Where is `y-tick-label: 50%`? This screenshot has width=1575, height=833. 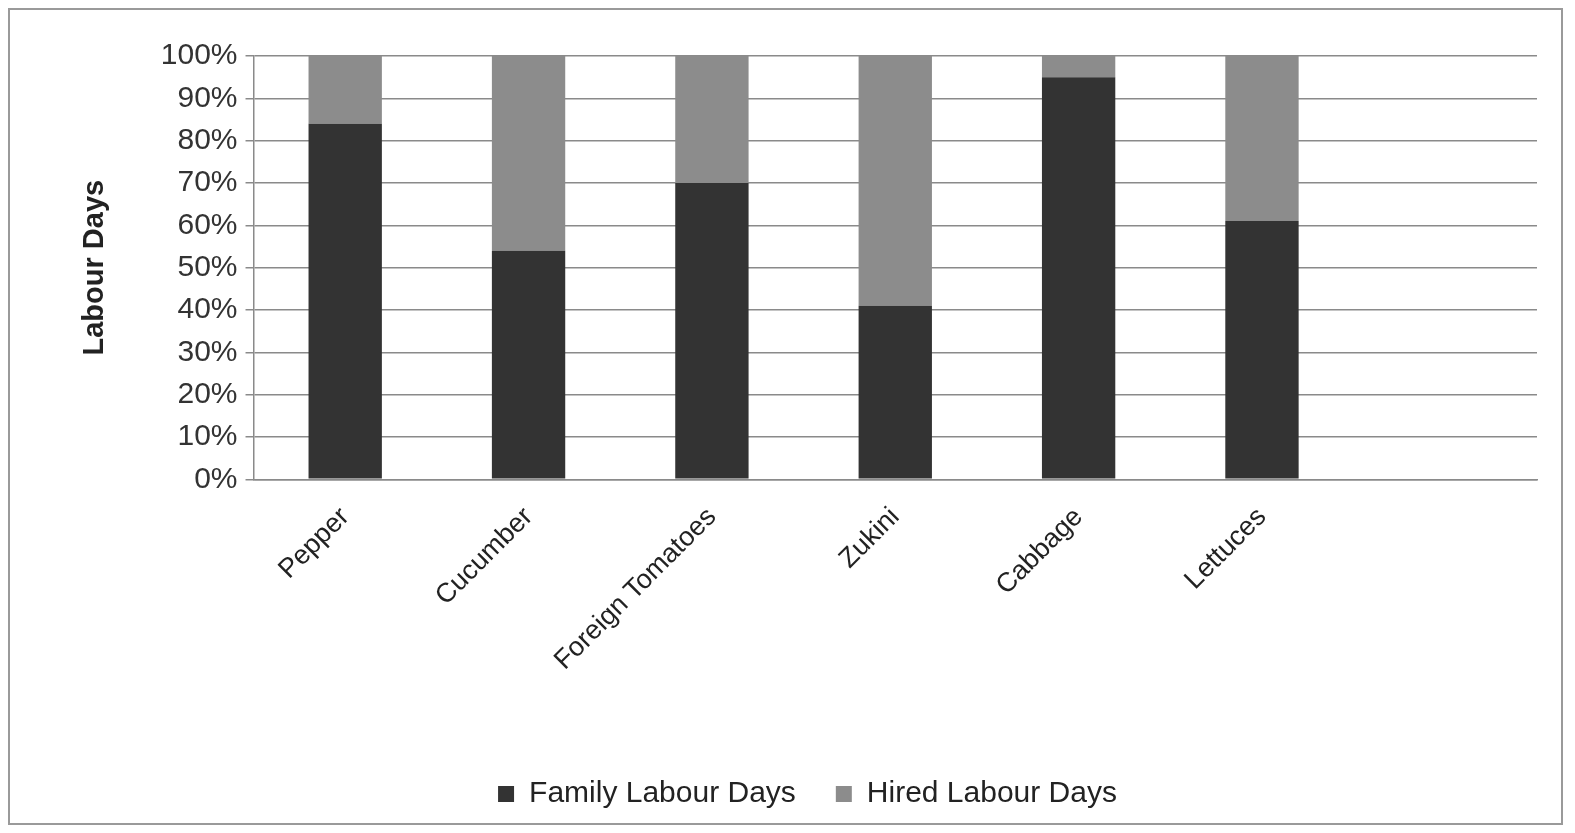
y-tick-label: 50% is located at coordinates (207, 265).